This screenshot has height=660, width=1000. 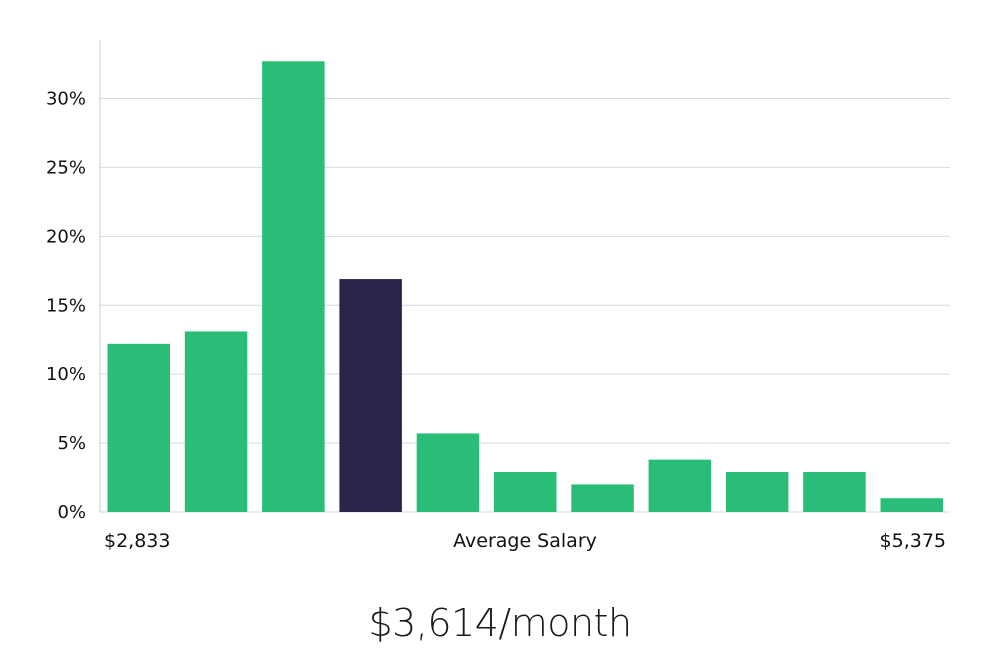 What do you see at coordinates (500, 623) in the screenshot?
I see `average-salary-value: $3,614/month` at bounding box center [500, 623].